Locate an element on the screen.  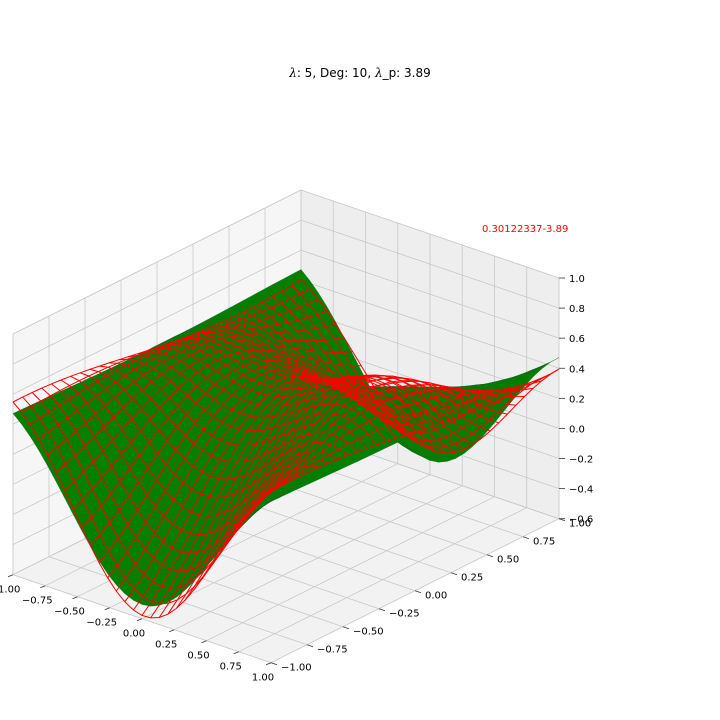
z-tick-label: −0.2 is located at coordinates (581, 460).